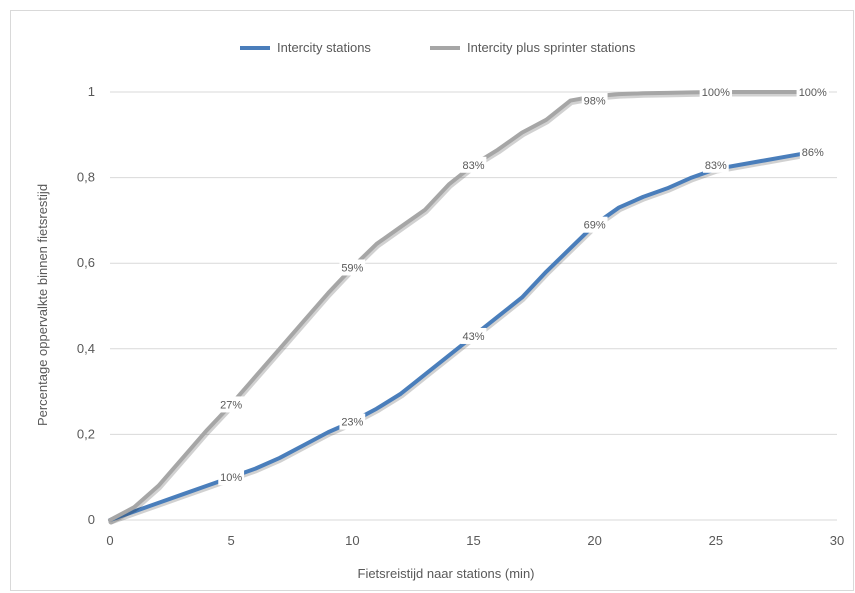  I want to click on y-tick-label: 0,2, so click(86, 433).